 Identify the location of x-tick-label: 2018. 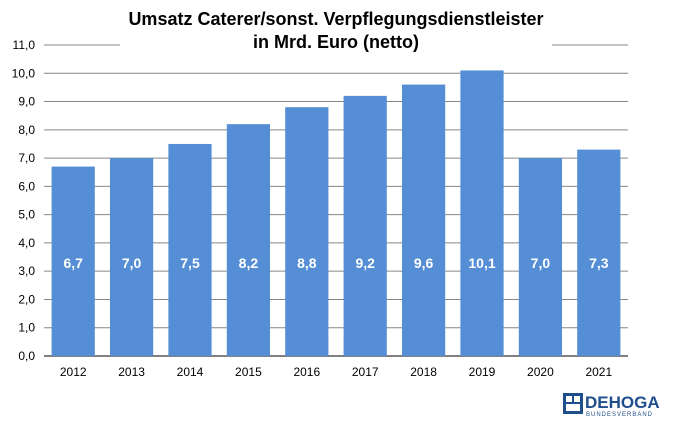
(423, 372).